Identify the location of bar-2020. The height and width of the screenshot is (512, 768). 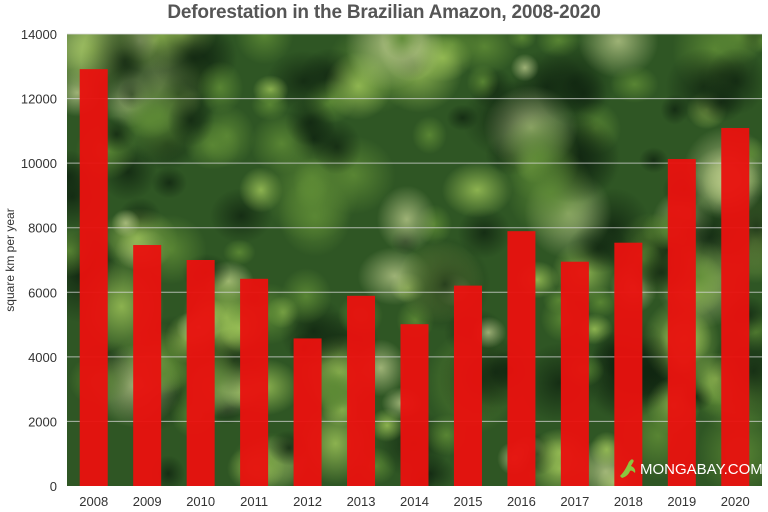
(735, 307).